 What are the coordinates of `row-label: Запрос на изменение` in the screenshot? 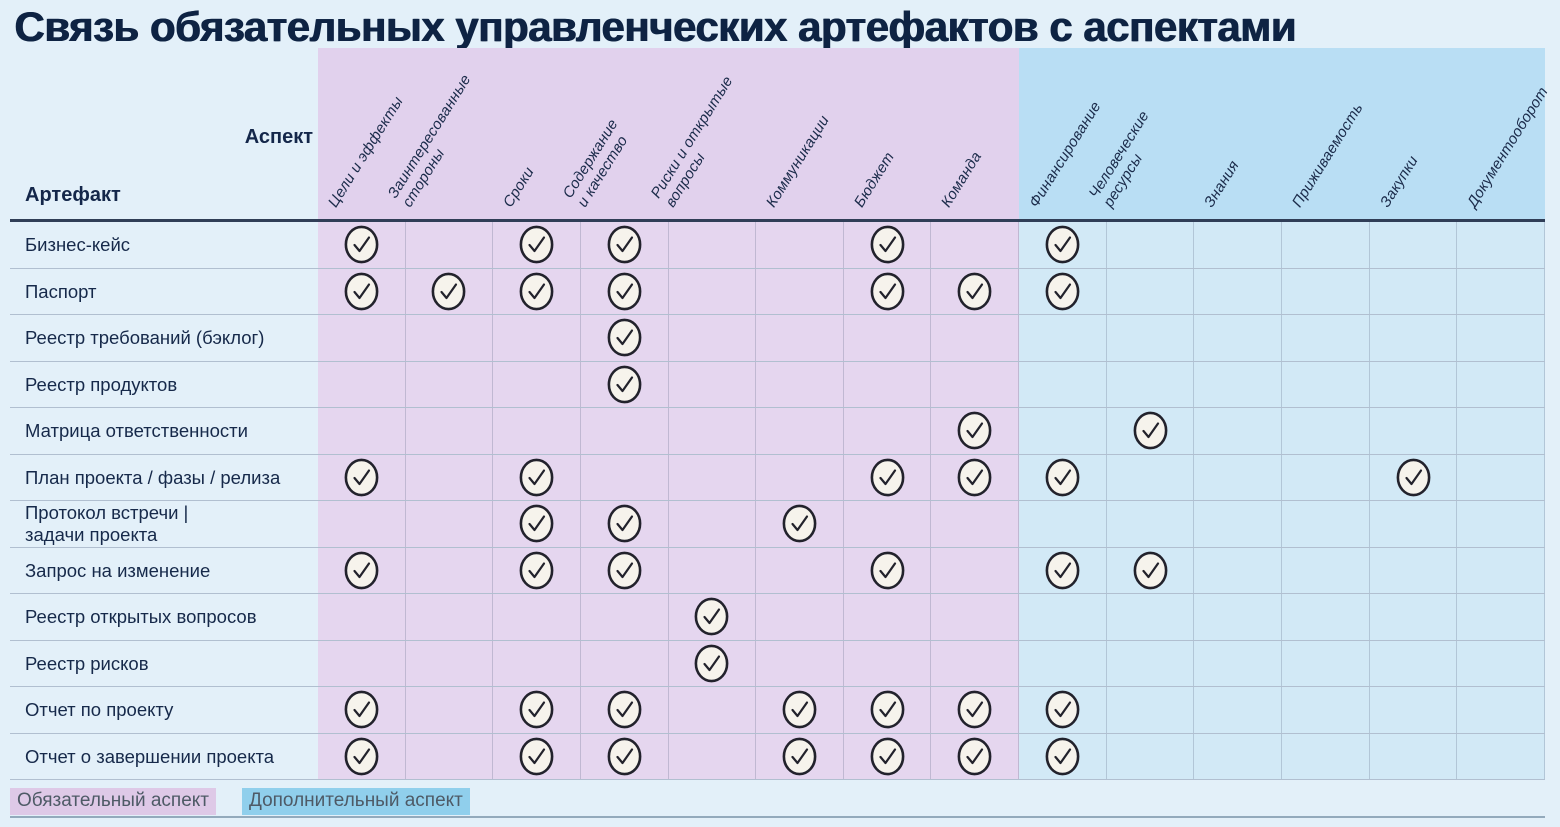 It's located at (118, 570).